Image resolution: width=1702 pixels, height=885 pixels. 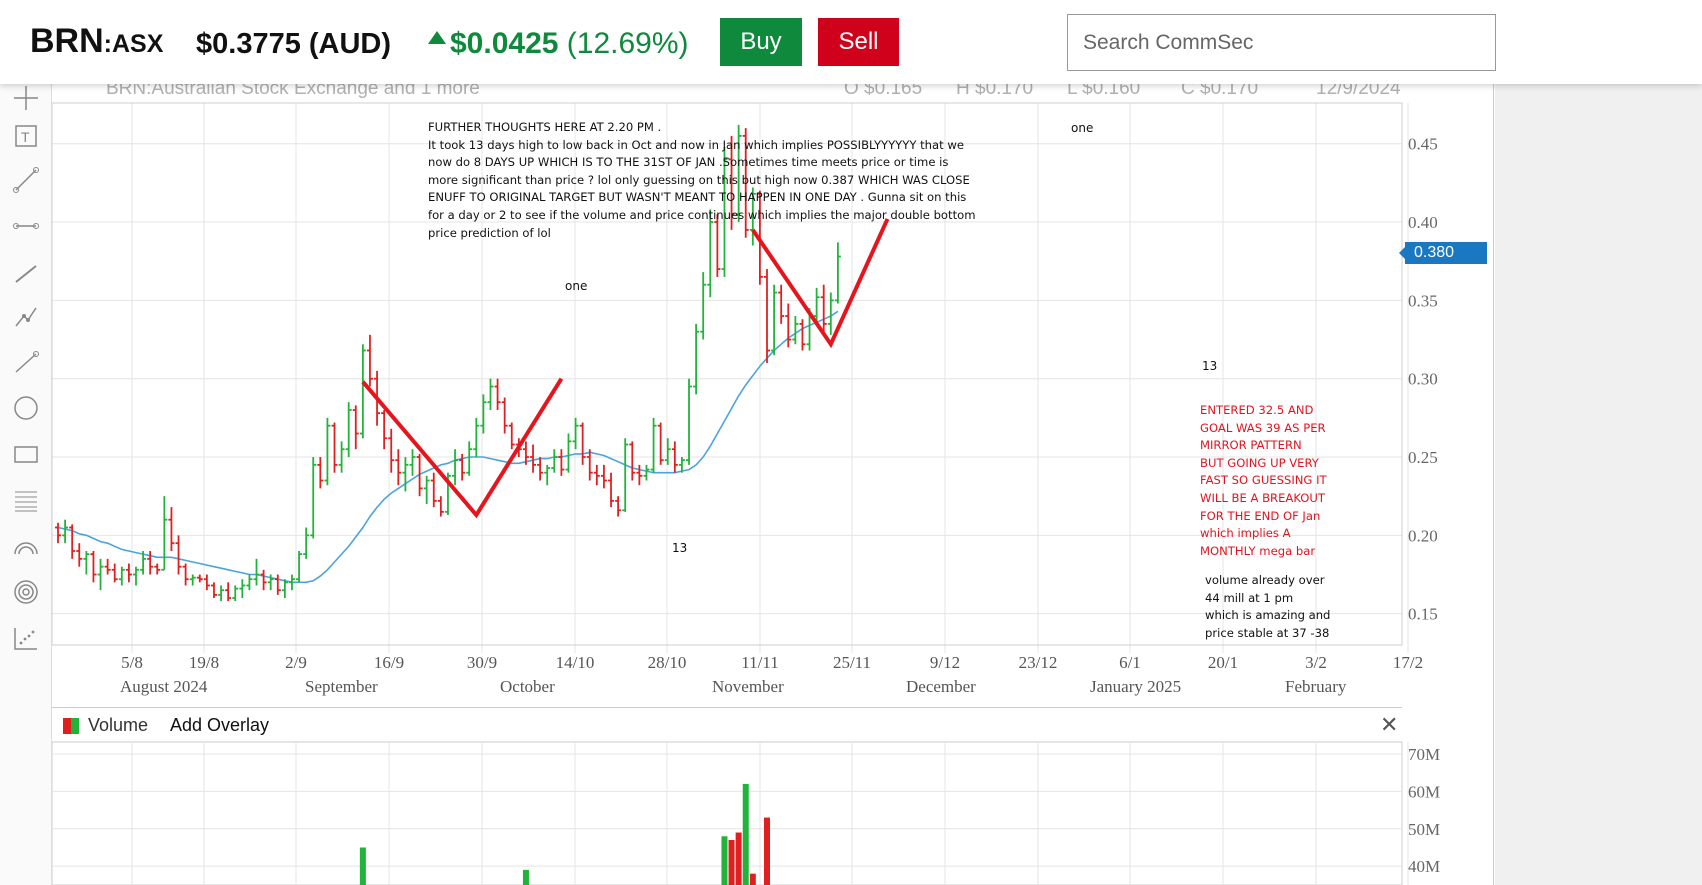 What do you see at coordinates (1424, 866) in the screenshot?
I see `volume-tick-label: 40M` at bounding box center [1424, 866].